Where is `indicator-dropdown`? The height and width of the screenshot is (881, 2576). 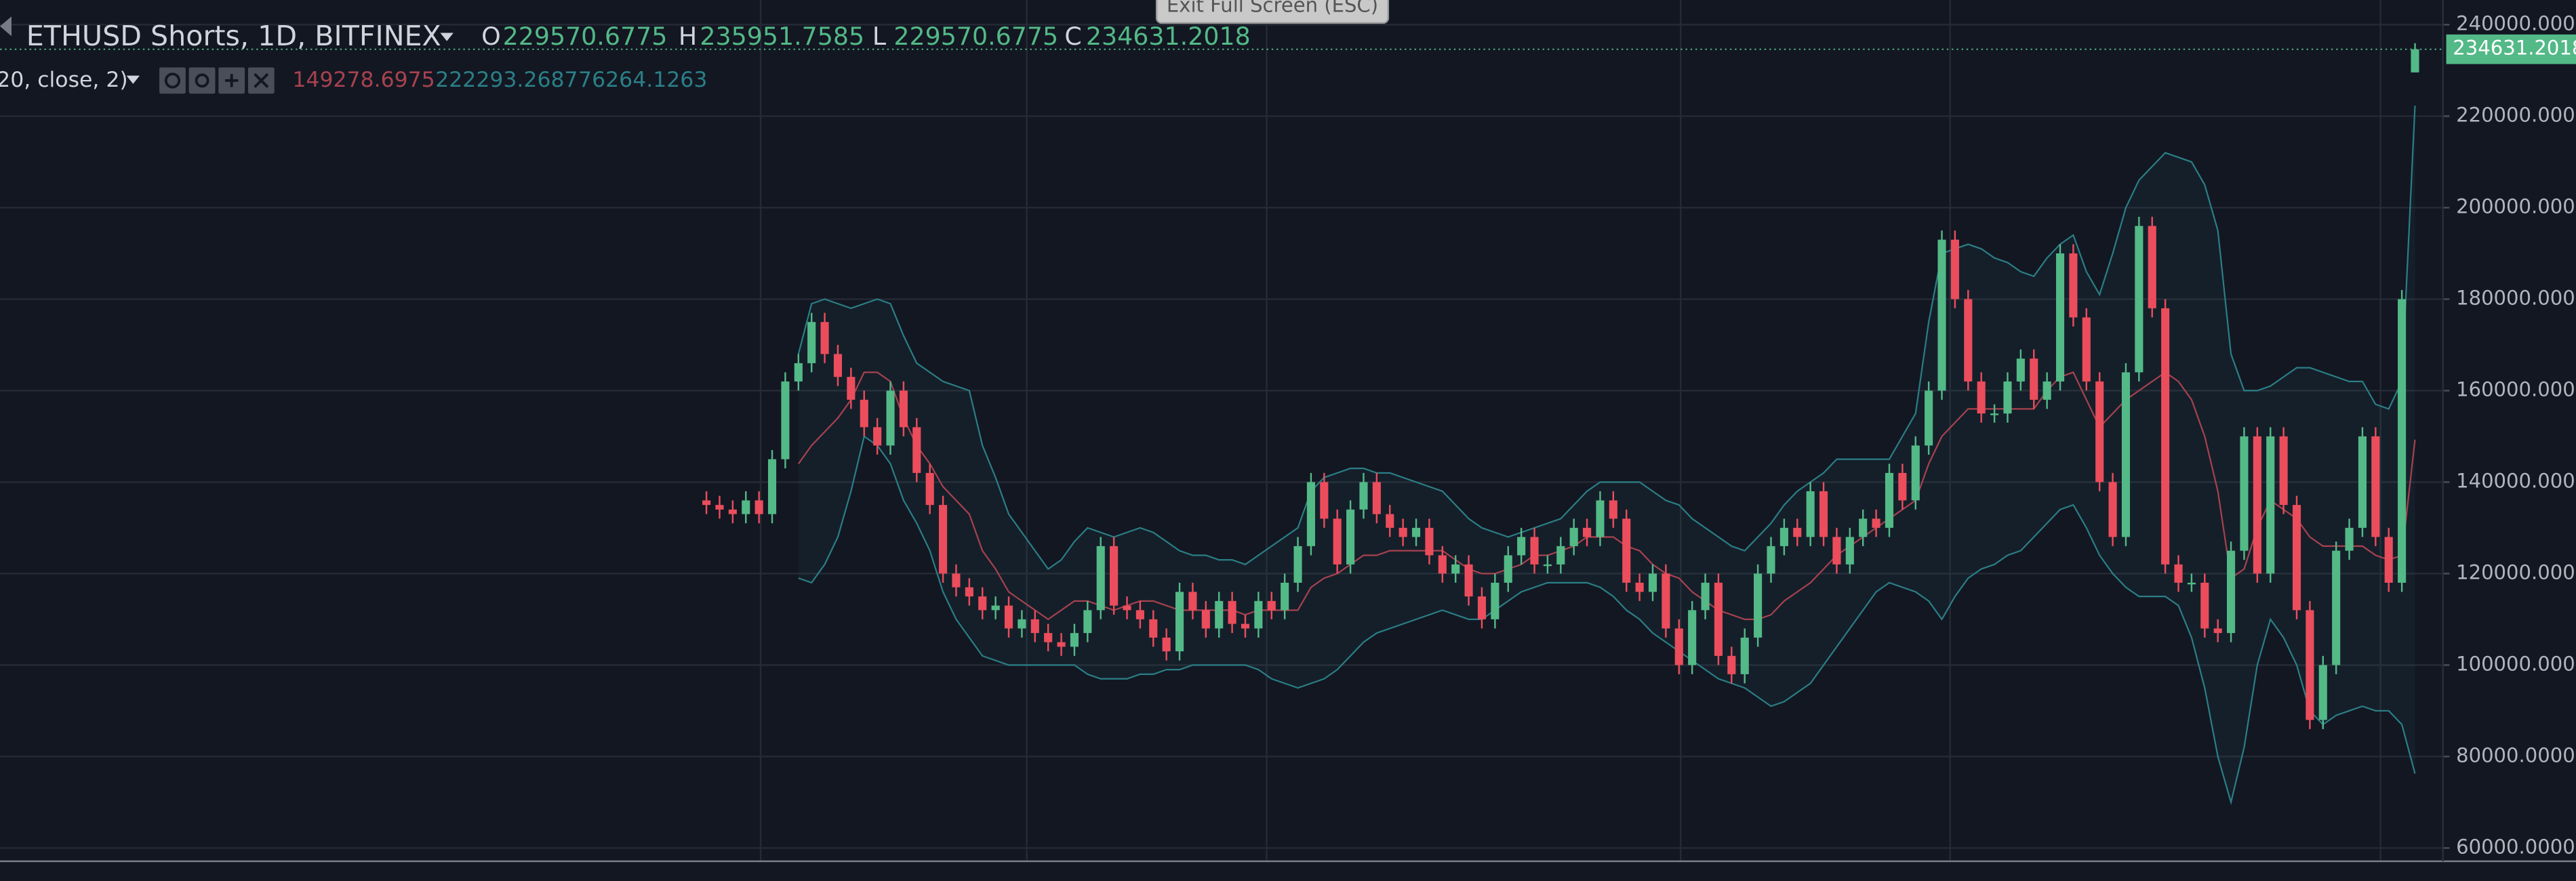
indicator-dropdown is located at coordinates (133, 80).